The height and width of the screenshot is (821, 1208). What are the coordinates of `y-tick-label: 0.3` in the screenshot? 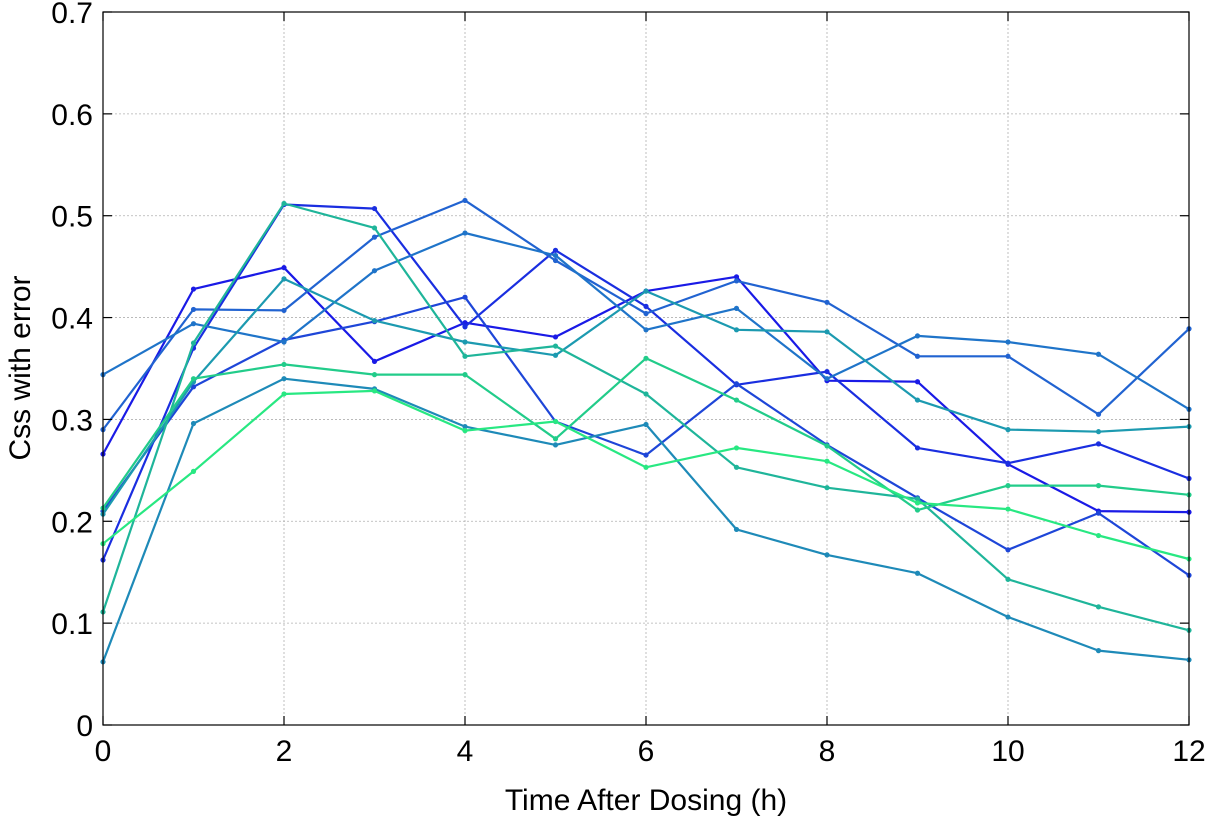 It's located at (72, 420).